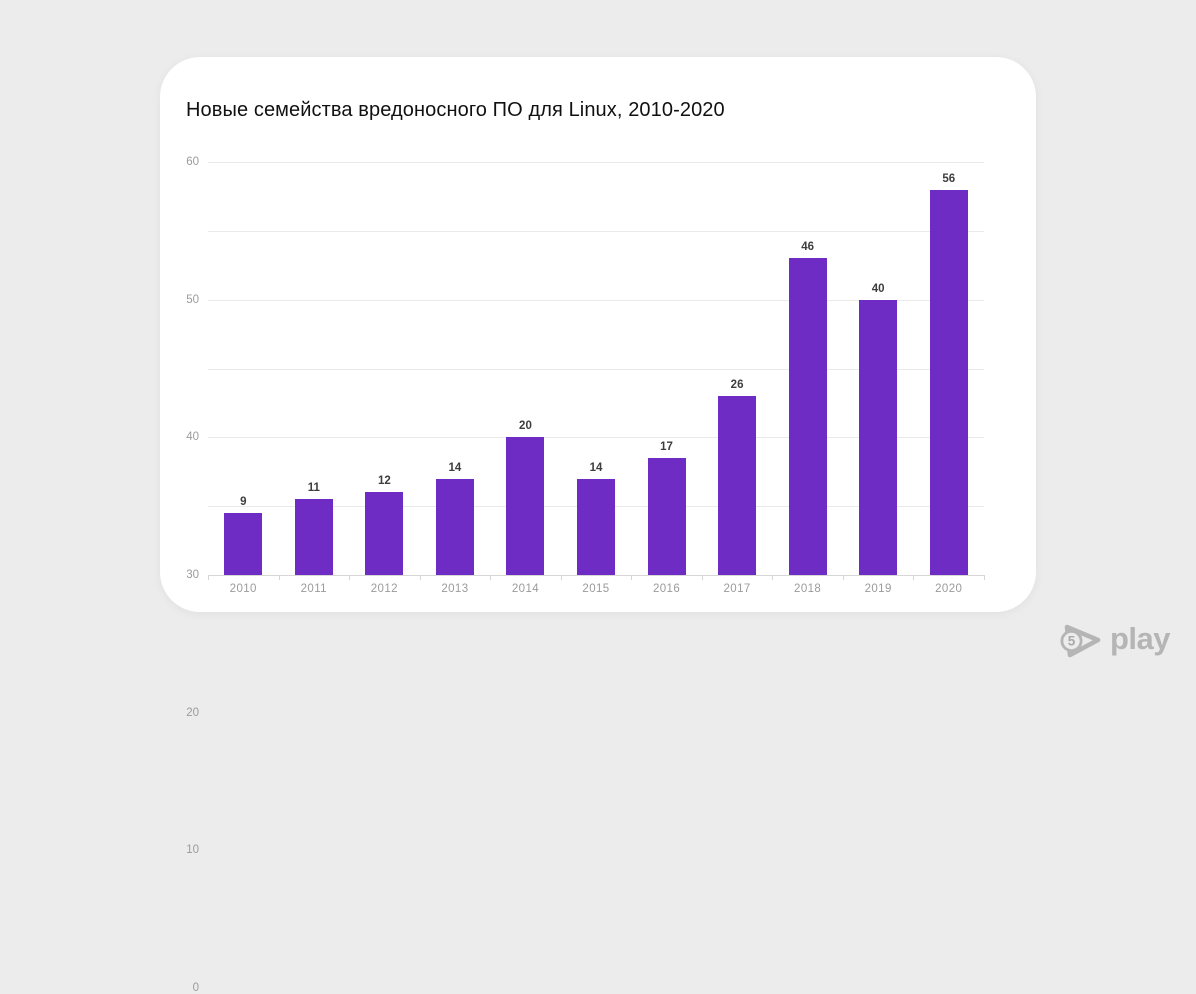  What do you see at coordinates (585, 371) in the screenshot?
I see `gridline: 40` at bounding box center [585, 371].